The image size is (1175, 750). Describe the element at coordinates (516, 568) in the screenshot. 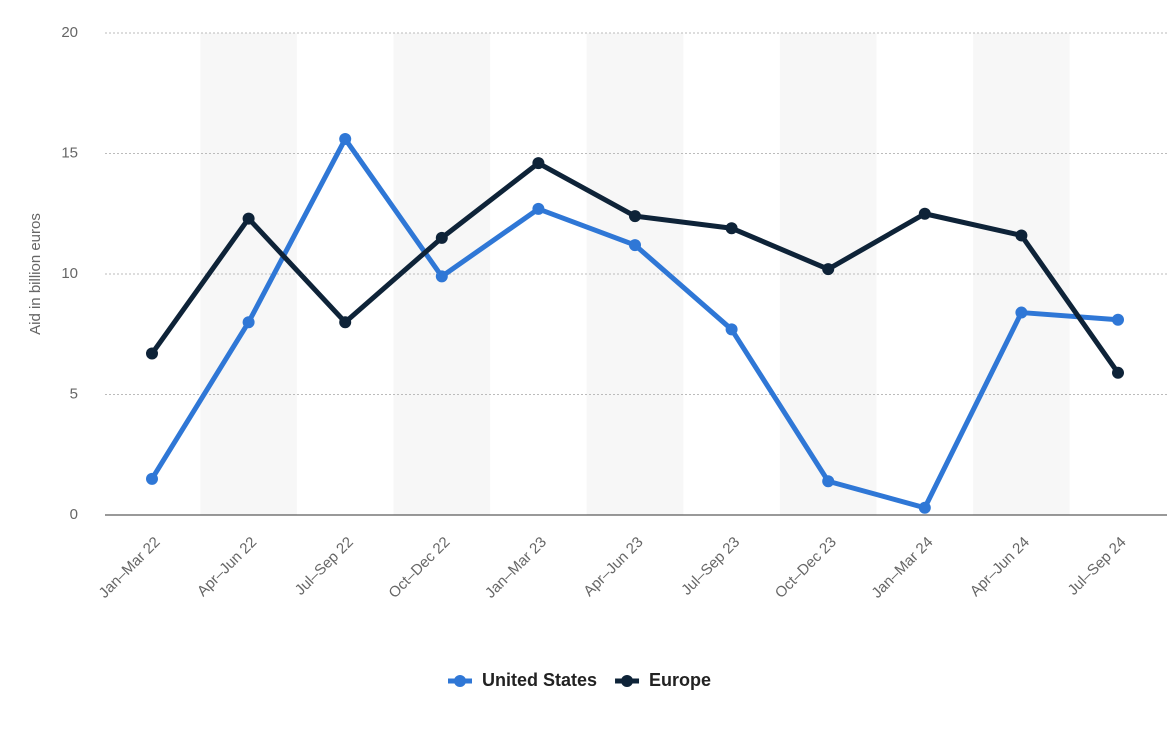

I see `x-tick-label: Jan–Mar 23` at that location.